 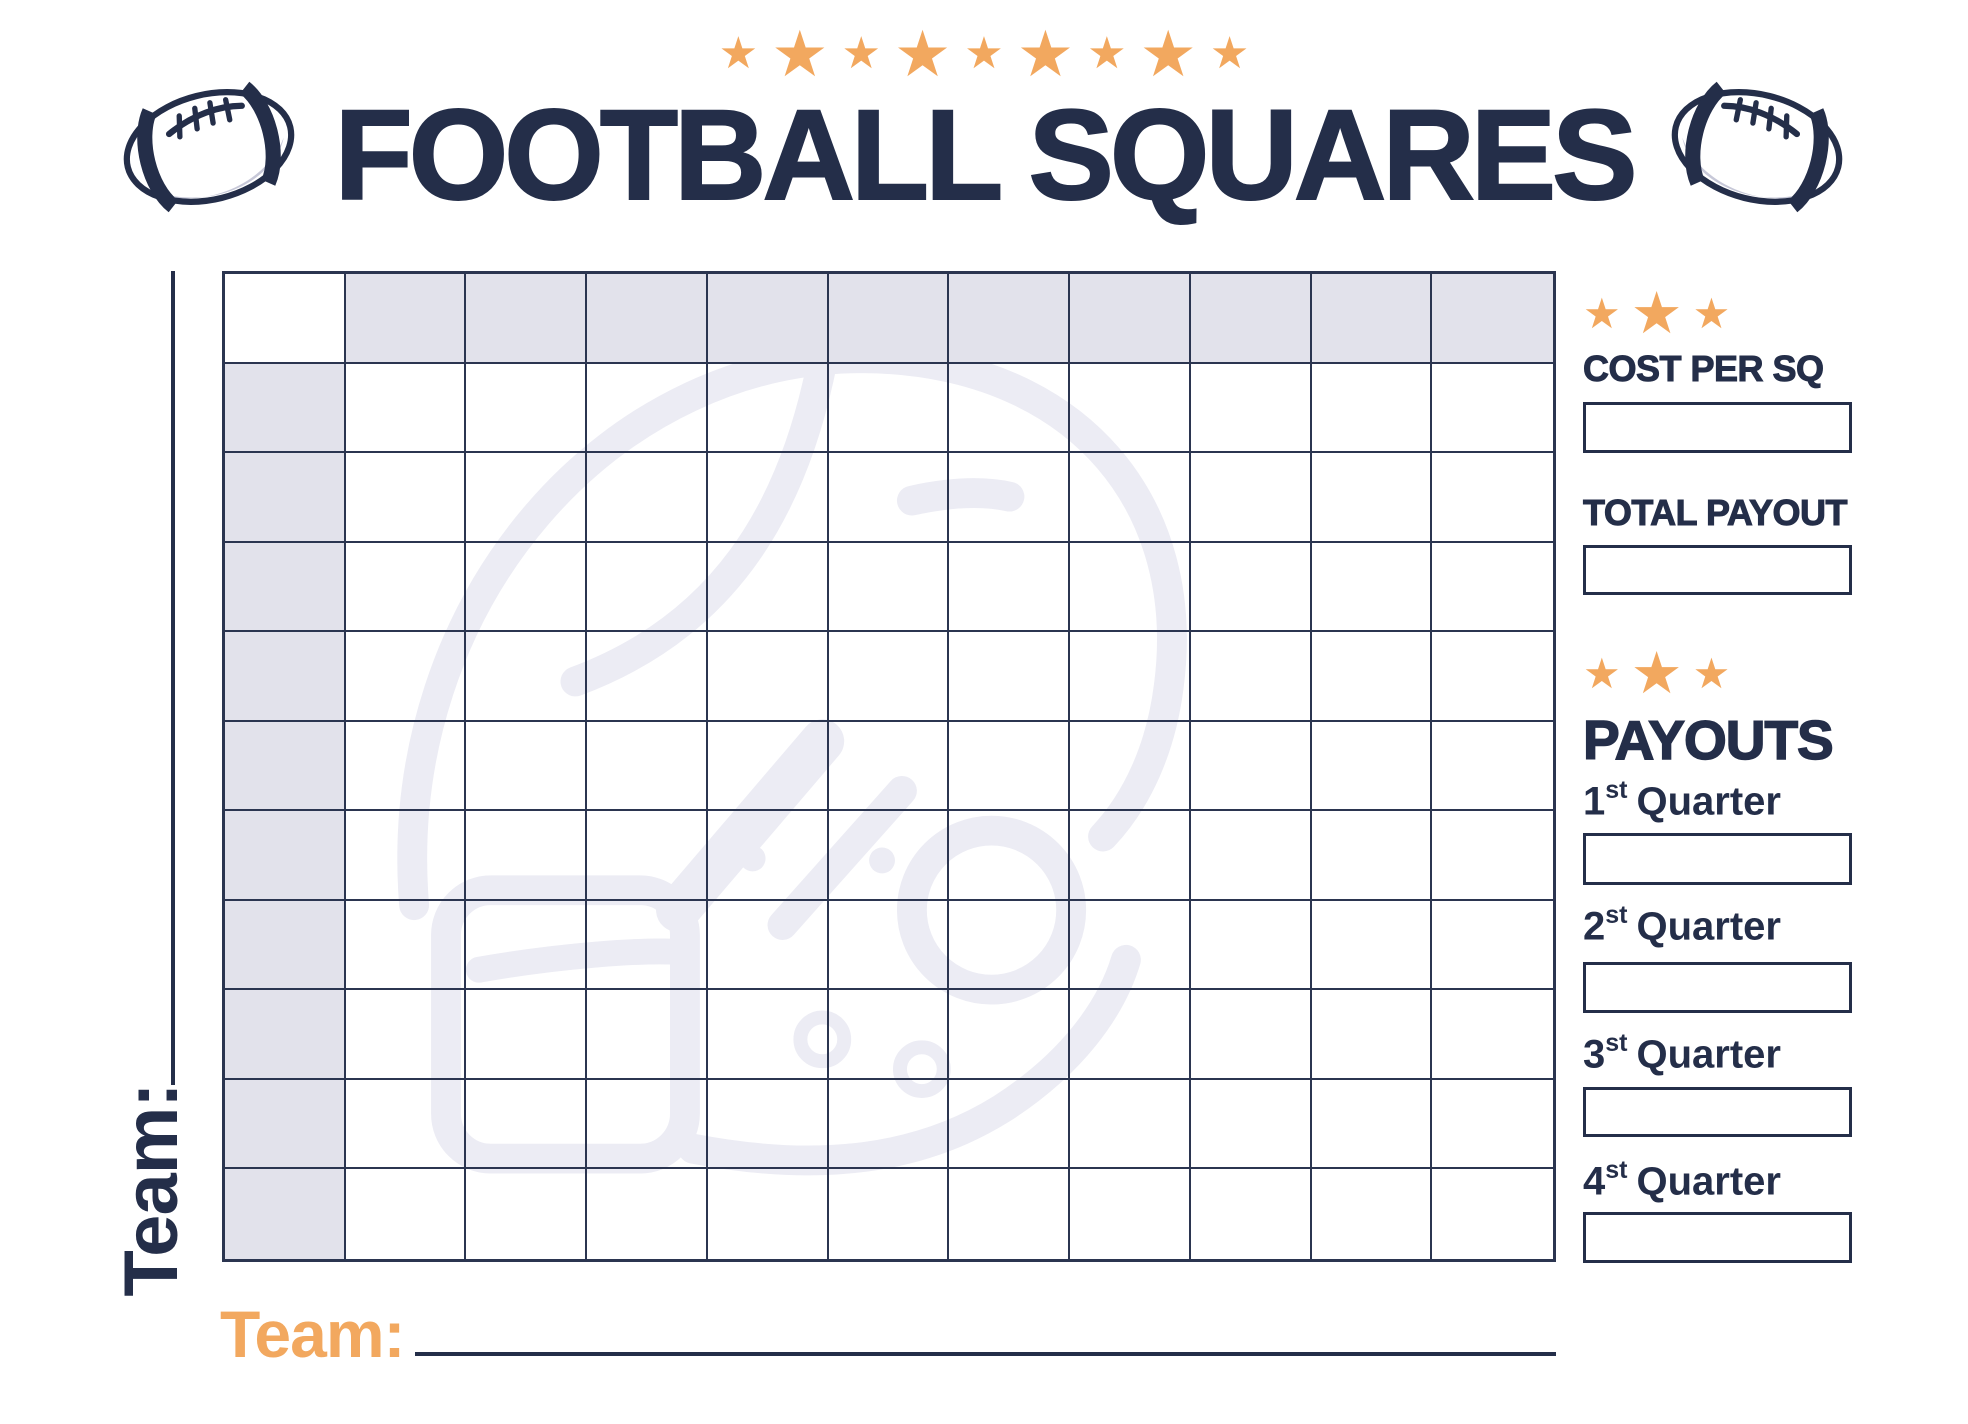 What do you see at coordinates (285, 319) in the screenshot?
I see `grid-corner-cell` at bounding box center [285, 319].